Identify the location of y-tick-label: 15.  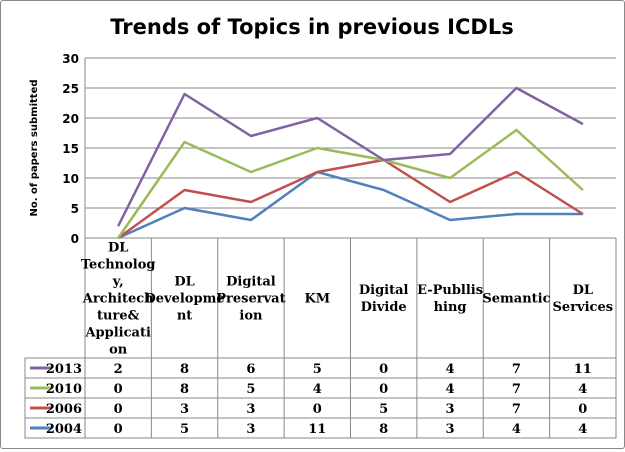
(70, 149).